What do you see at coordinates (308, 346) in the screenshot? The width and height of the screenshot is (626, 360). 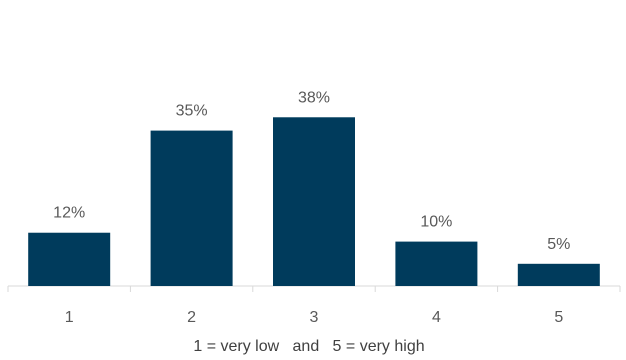 I see `x-axis-title: 1 = very low and 5 = very high` at bounding box center [308, 346].